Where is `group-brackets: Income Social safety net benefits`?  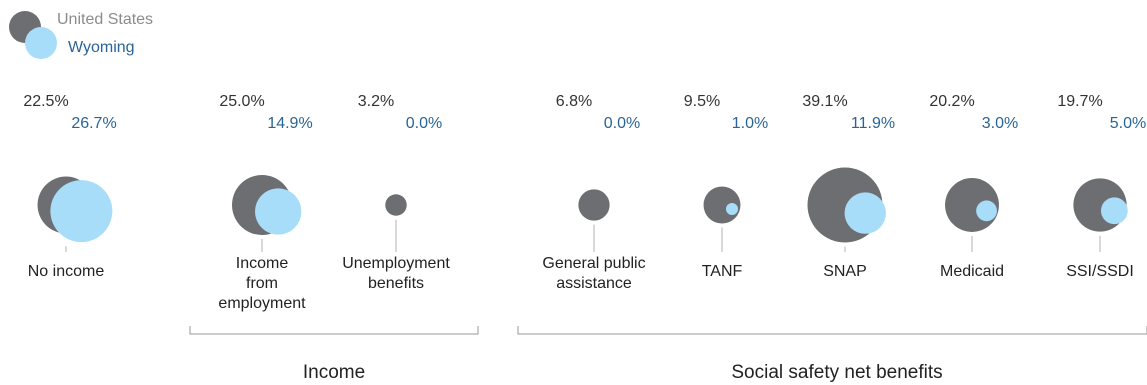 group-brackets: Income Social safety net benefits is located at coordinates (668, 354).